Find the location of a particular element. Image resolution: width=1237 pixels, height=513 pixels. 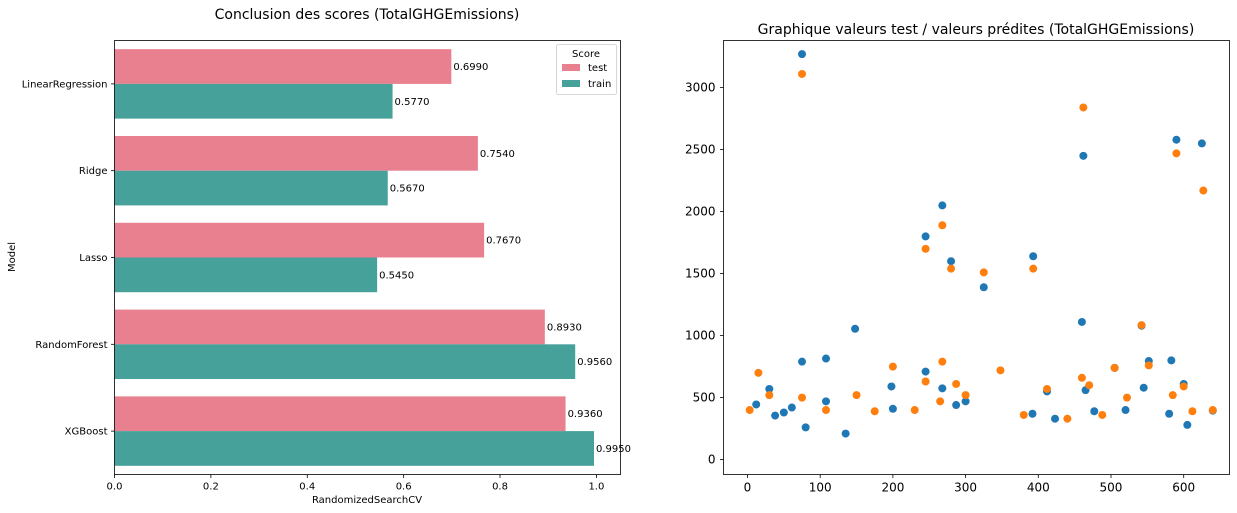

x-tick-label: 0.2 is located at coordinates (211, 487).